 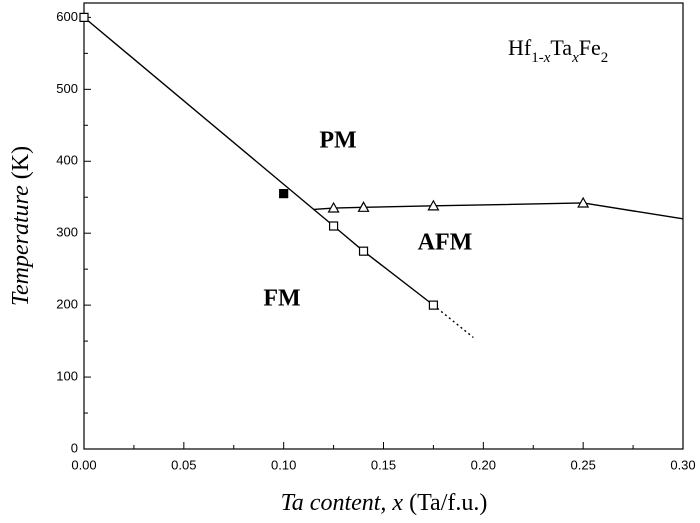 I want to click on phase-label: FM, so click(x=281, y=299).